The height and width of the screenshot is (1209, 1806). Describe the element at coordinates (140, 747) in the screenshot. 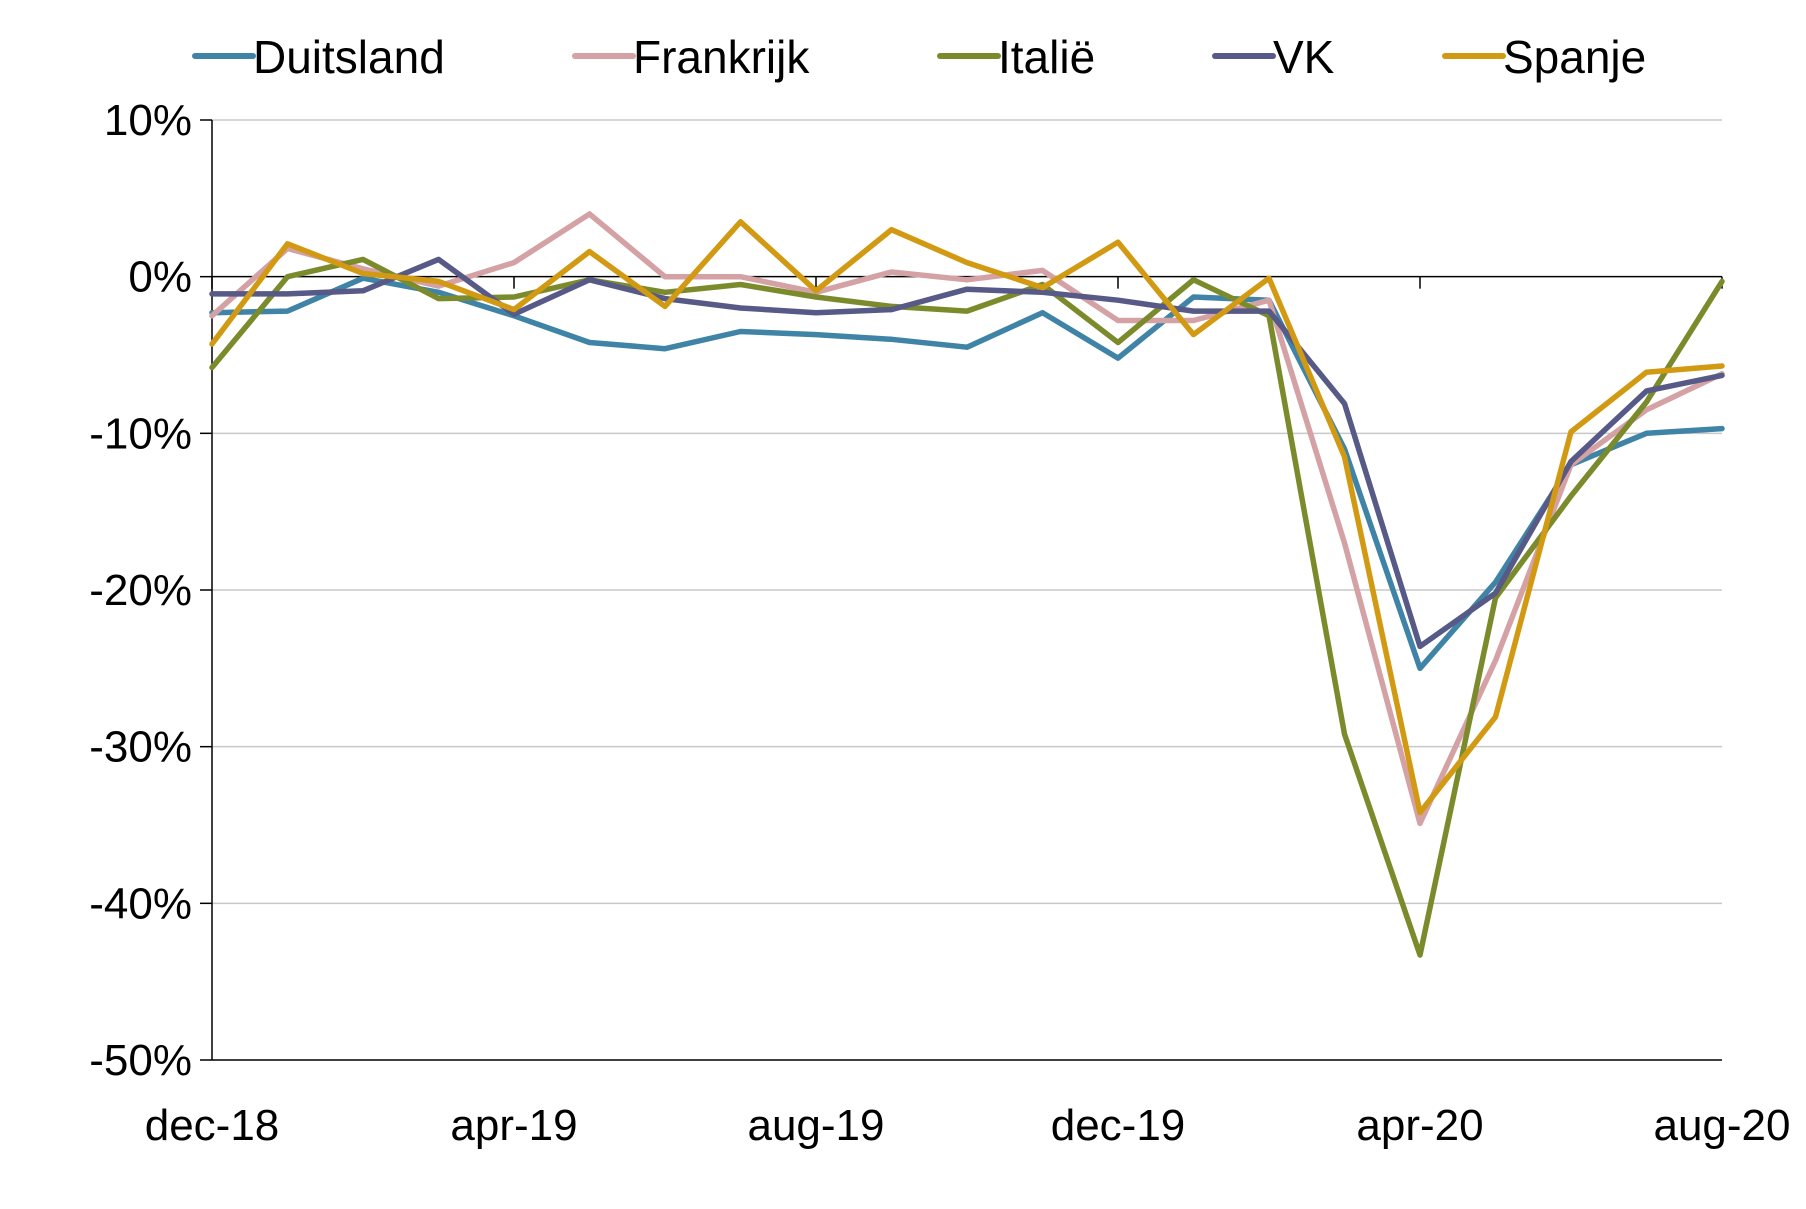

I see `y-tick-label: -30%` at that location.